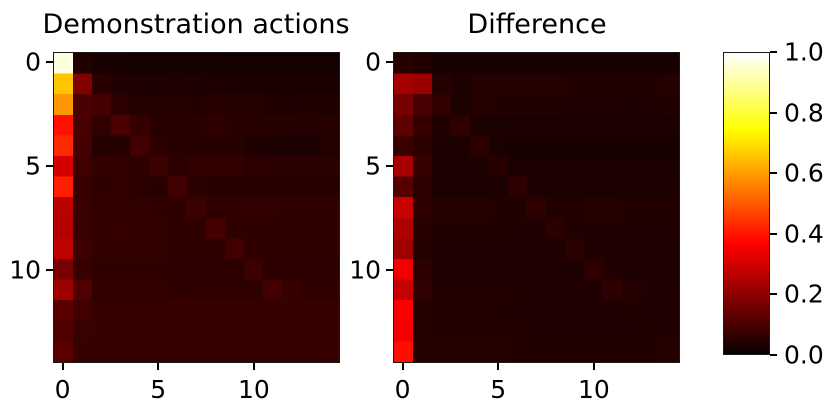 The height and width of the screenshot is (416, 831). Describe the element at coordinates (804, 52) in the screenshot. I see `colorbar-tick-label: 1.0` at that location.